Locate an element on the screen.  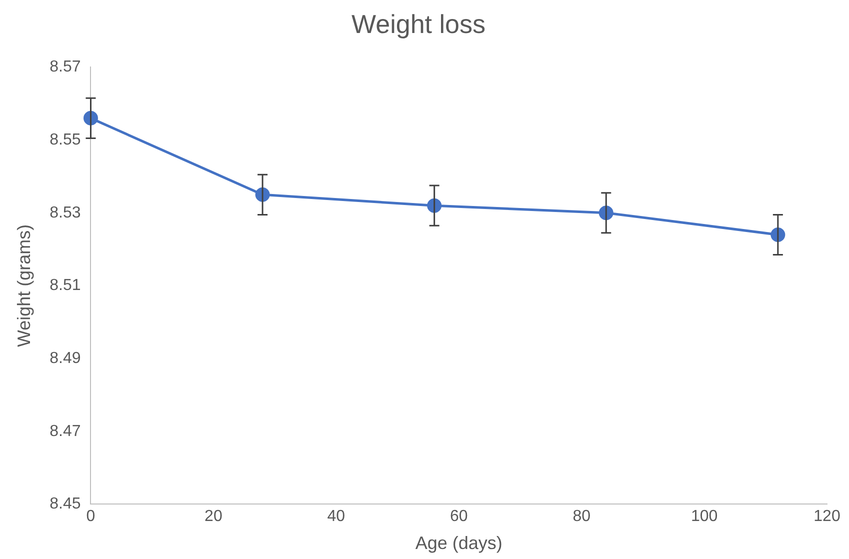
x-axis-title: Age (days) is located at coordinates (458, 543).